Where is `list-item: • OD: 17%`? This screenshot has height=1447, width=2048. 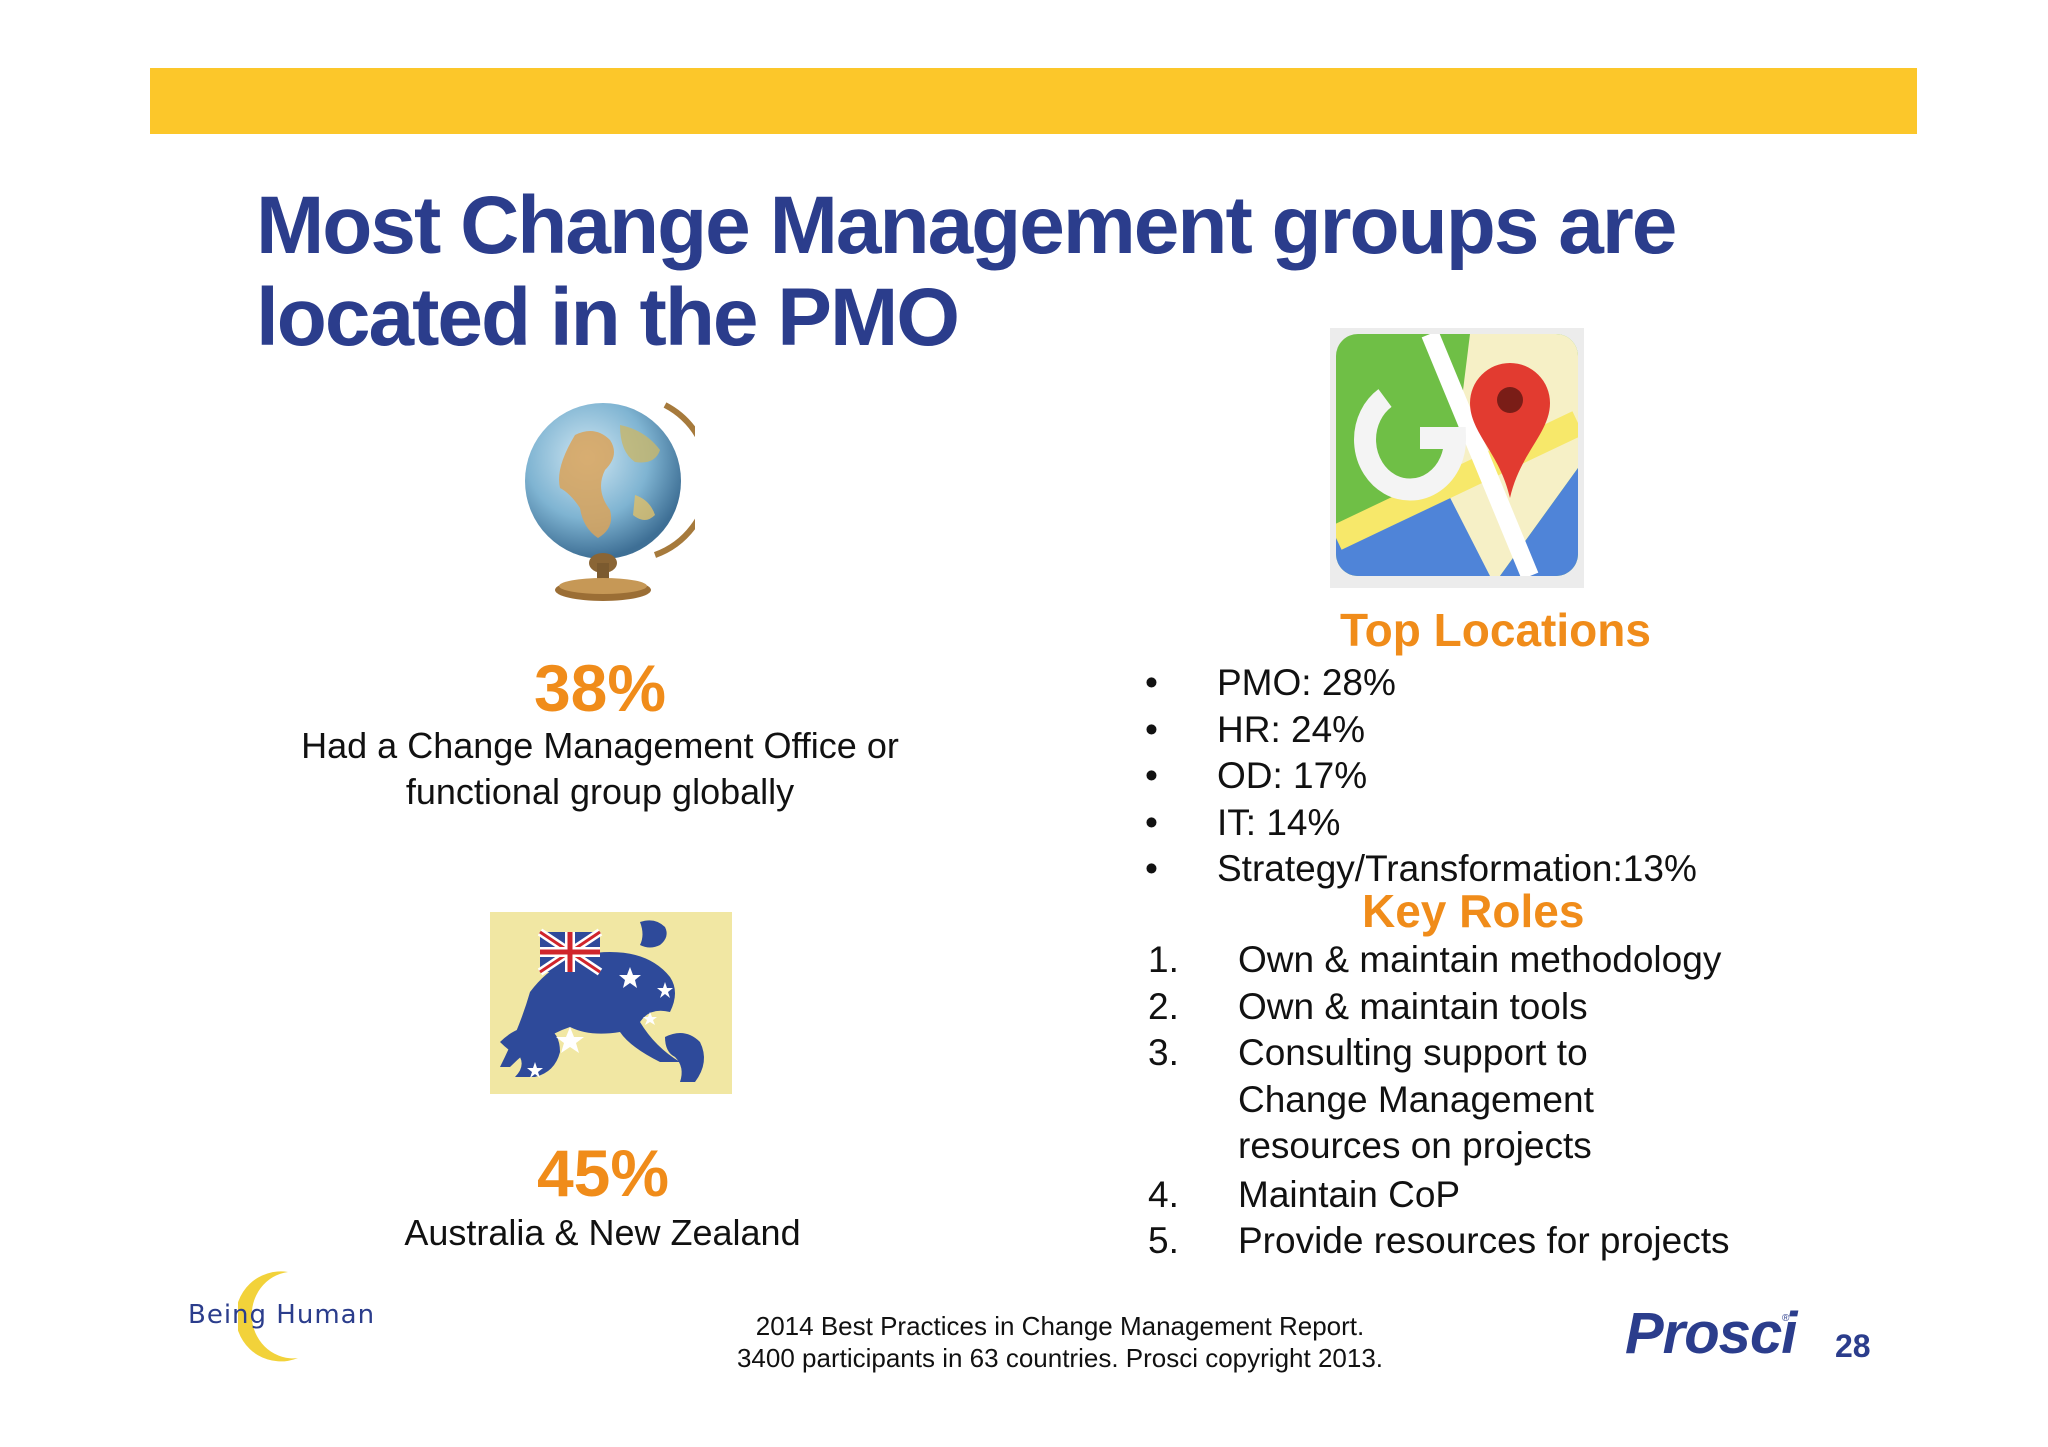 list-item: • OD: 17% is located at coordinates (1421, 776).